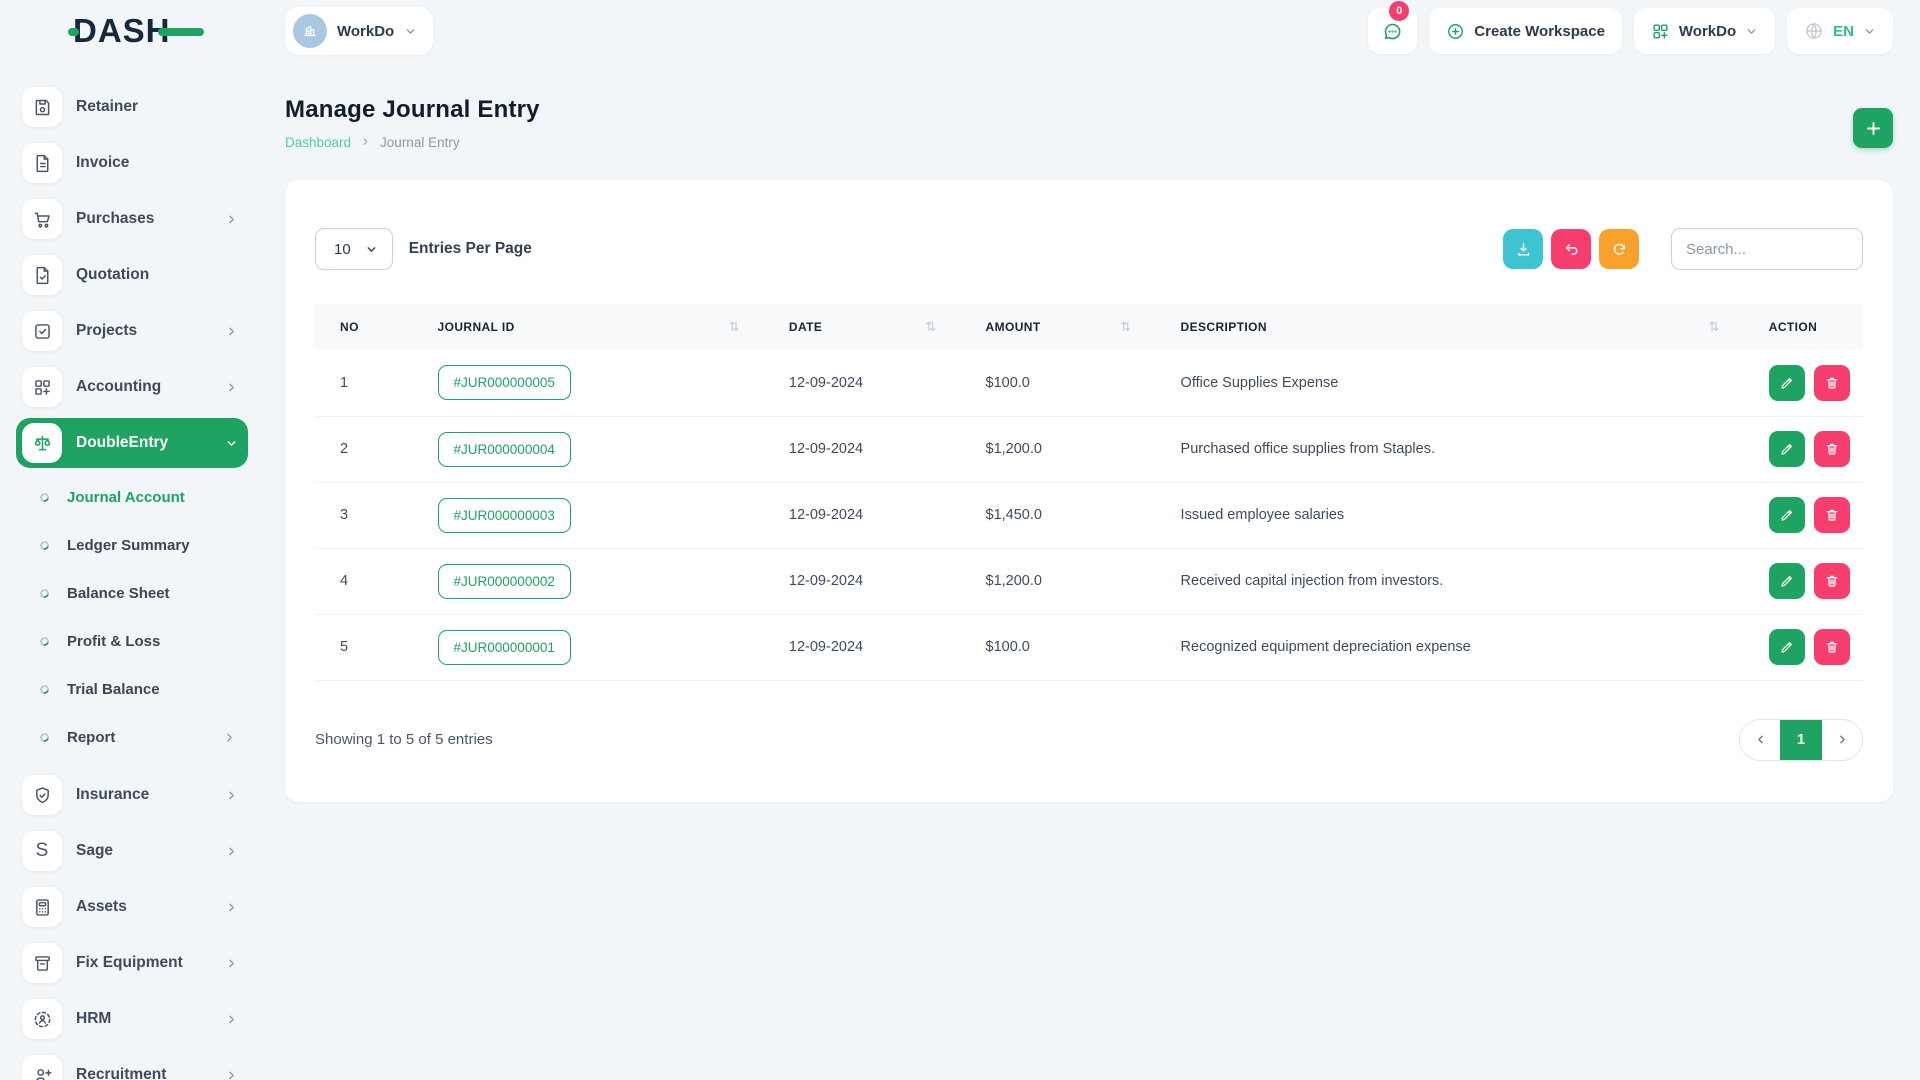  I want to click on create-workspace-button: Create Workspace, so click(1525, 31).